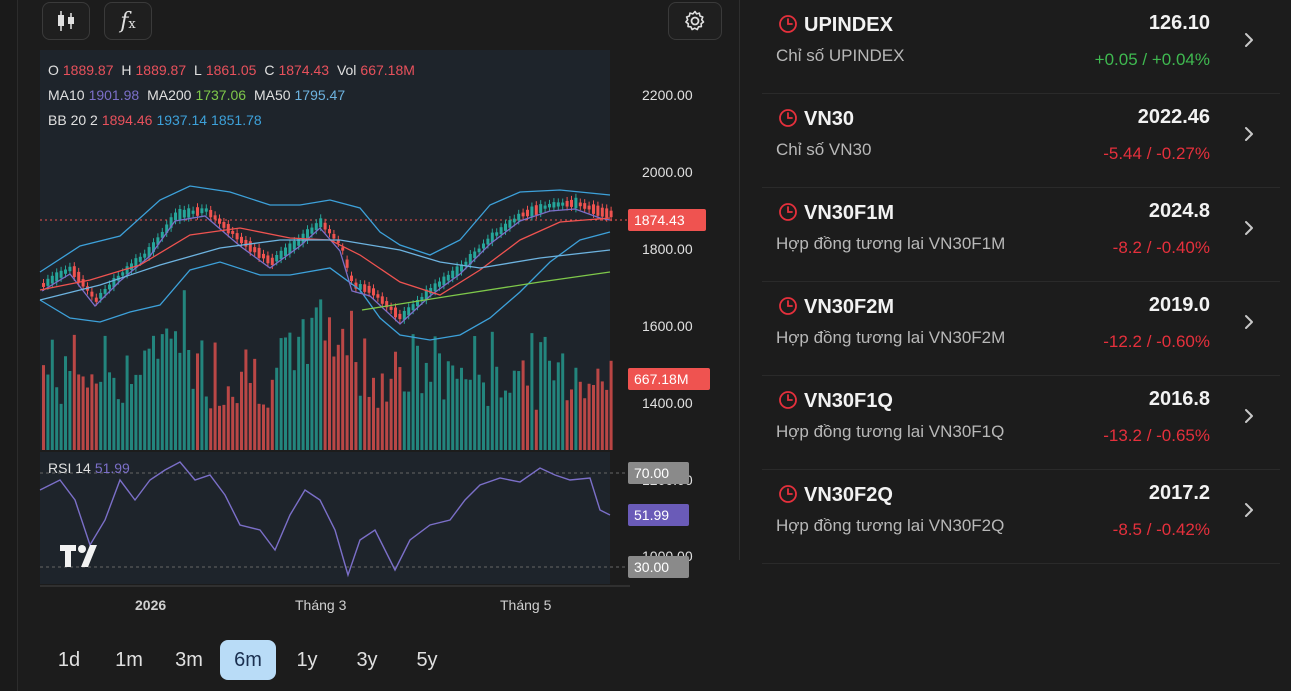 This screenshot has width=1291, height=691. I want to click on index-change: -12.2 / -0.60%, so click(1156, 341).